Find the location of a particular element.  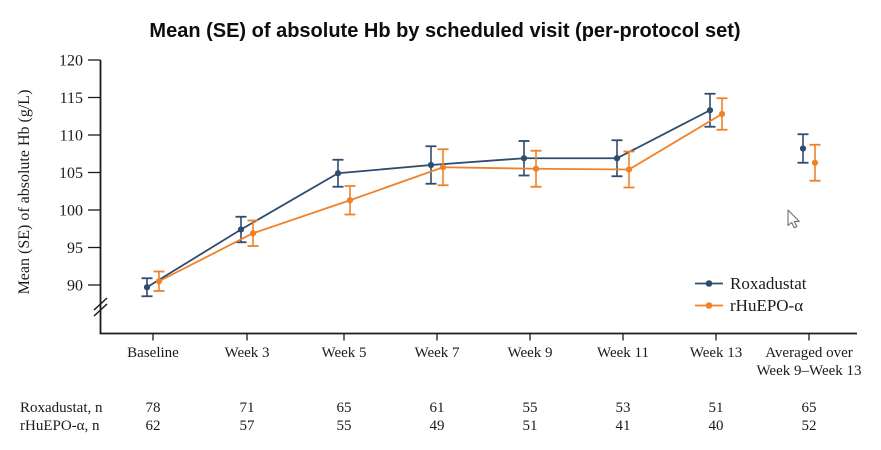

legend-label: Roxadustat is located at coordinates (768, 283).